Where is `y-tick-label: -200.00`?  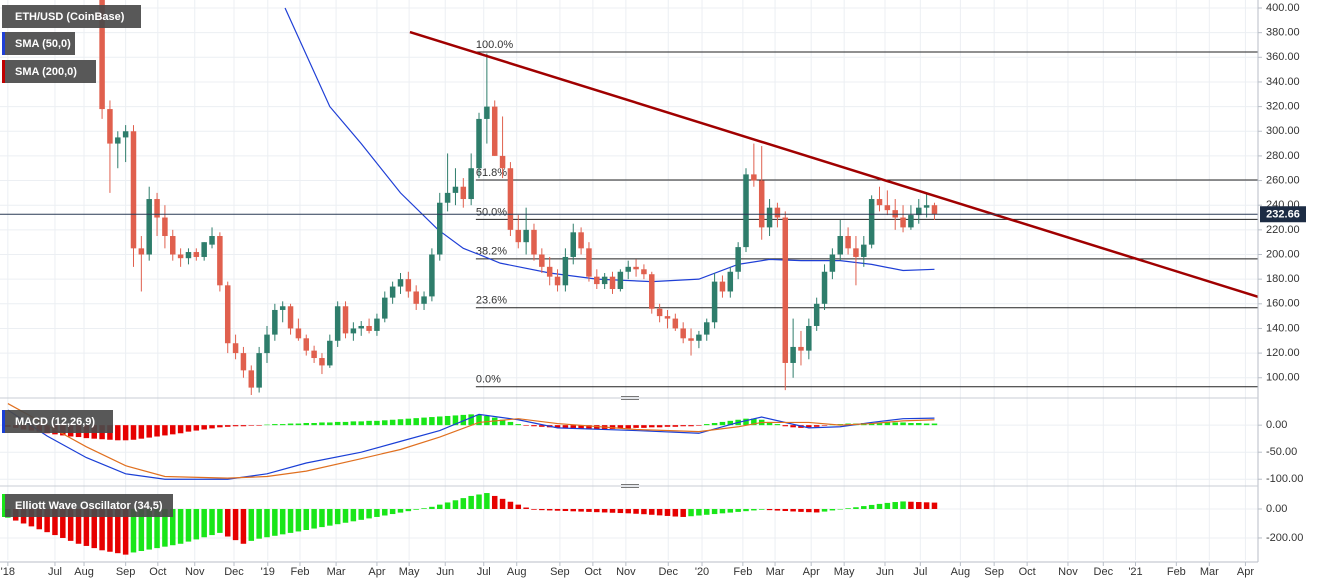 y-tick-label: -200.00 is located at coordinates (1284, 538).